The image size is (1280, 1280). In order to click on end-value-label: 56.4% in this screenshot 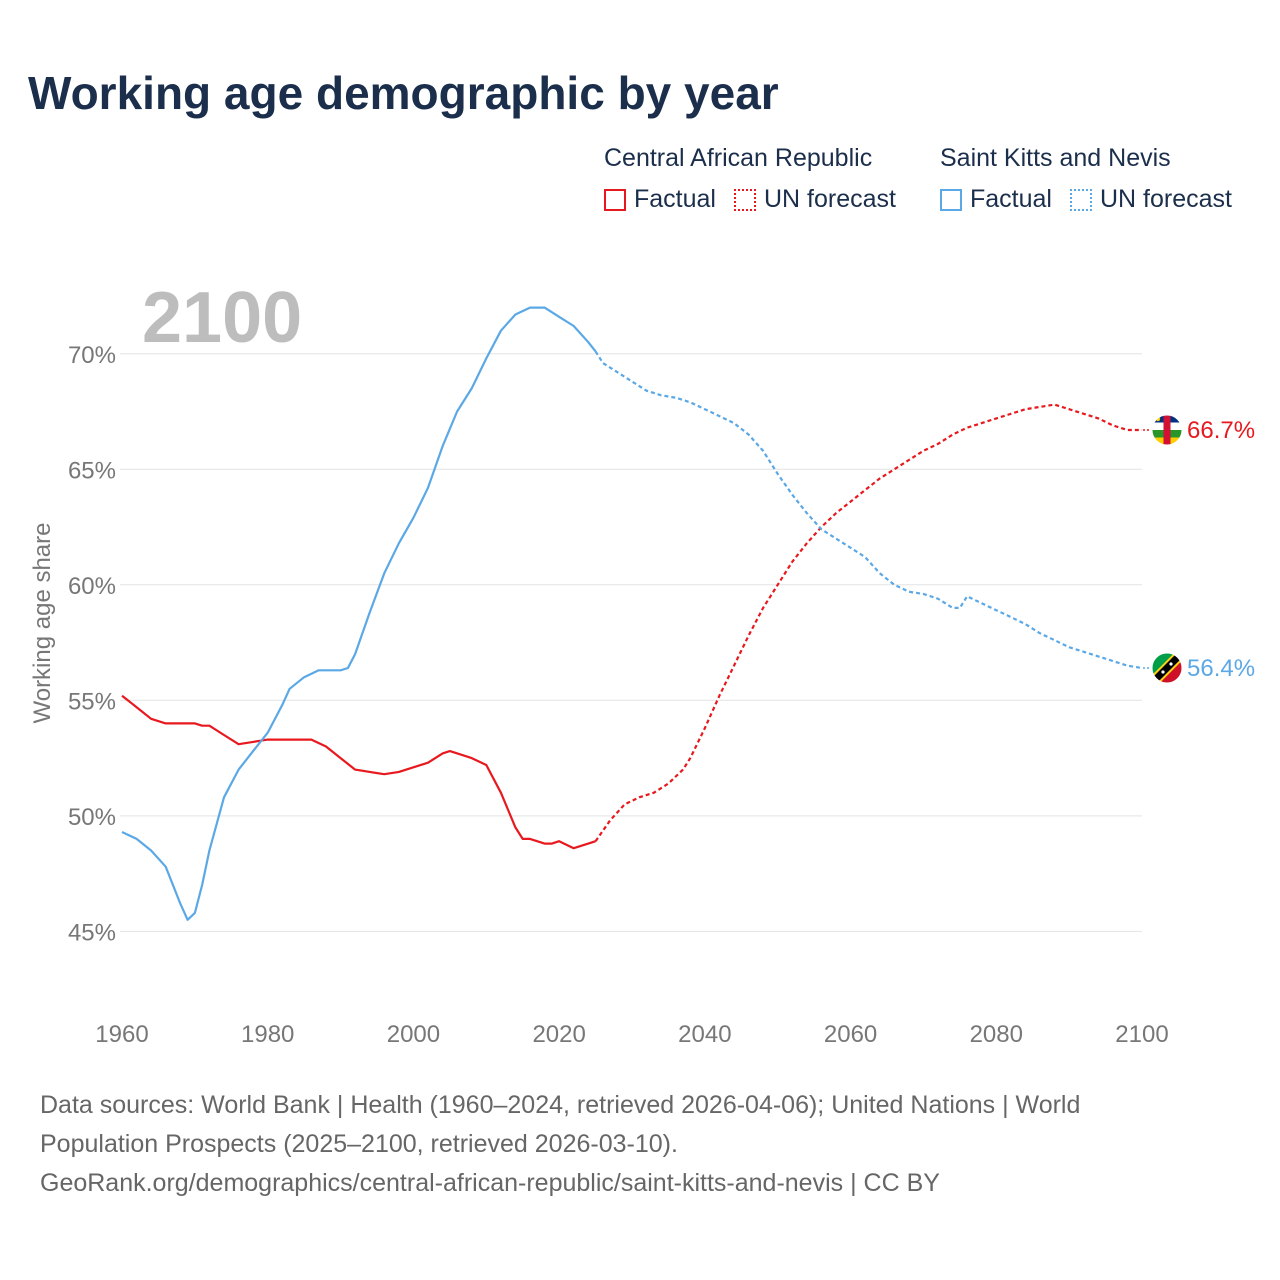, I will do `click(1221, 668)`.